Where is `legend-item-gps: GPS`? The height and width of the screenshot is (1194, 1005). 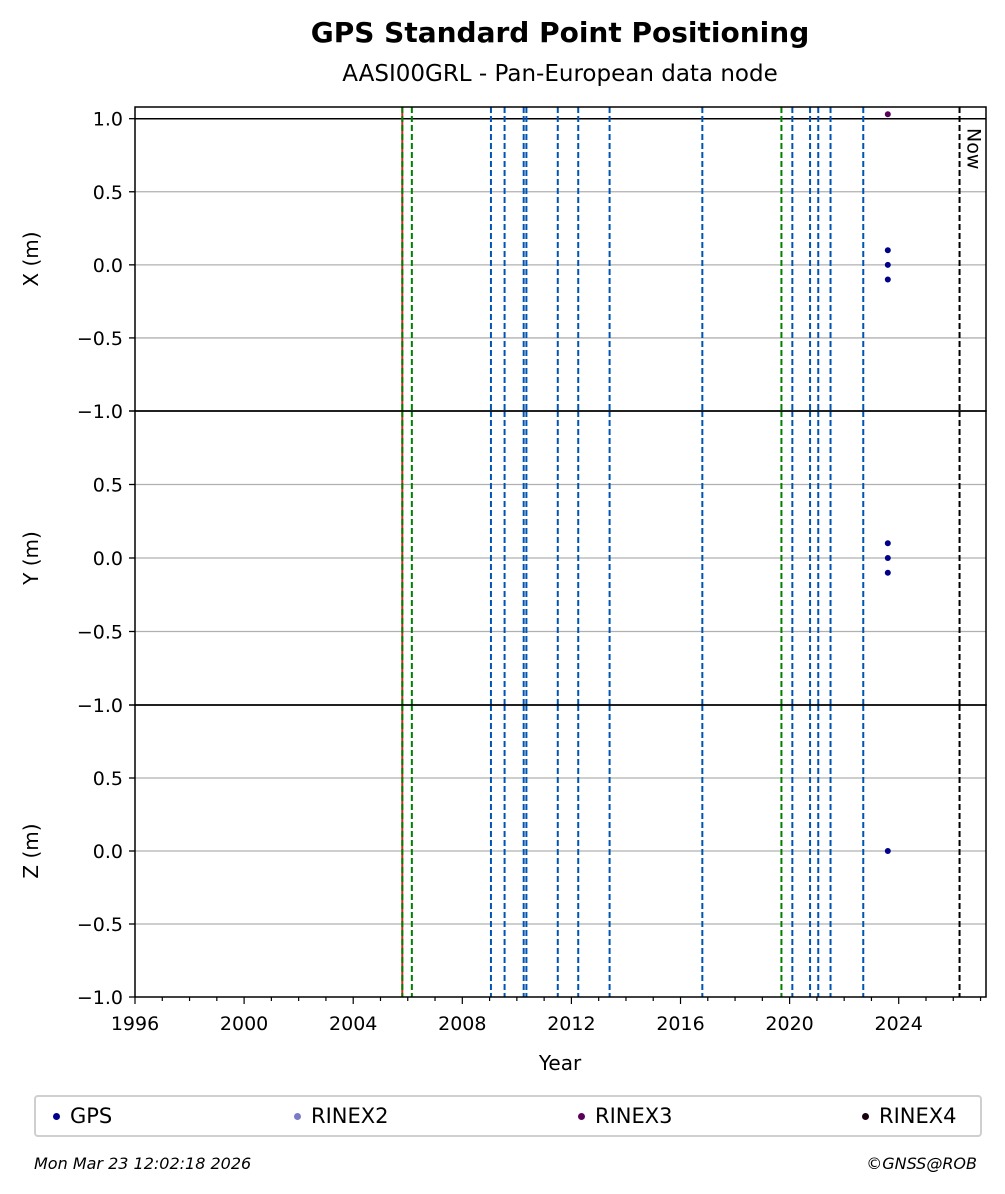 legend-item-gps: GPS is located at coordinates (82, 1116).